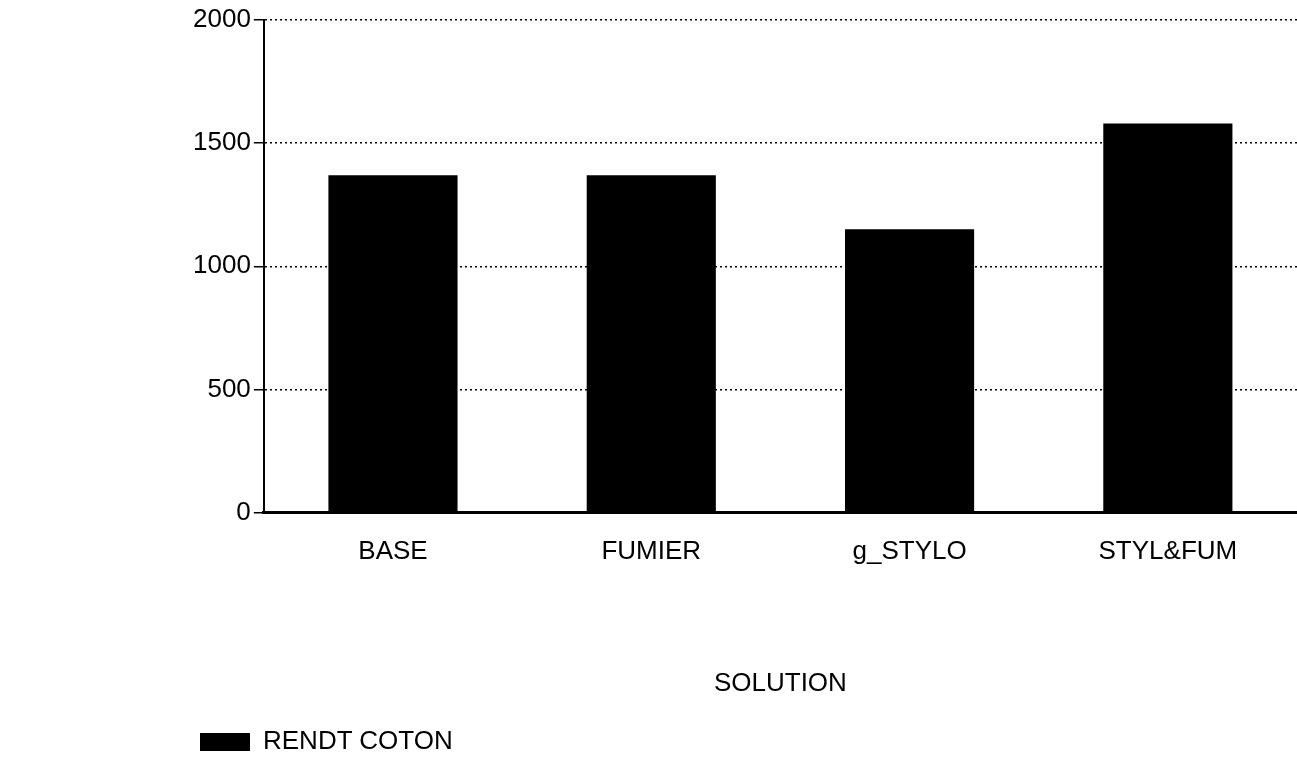 The width and height of the screenshot is (1297, 775). What do you see at coordinates (358, 740) in the screenshot?
I see `legend-label: RENDT COTON` at bounding box center [358, 740].